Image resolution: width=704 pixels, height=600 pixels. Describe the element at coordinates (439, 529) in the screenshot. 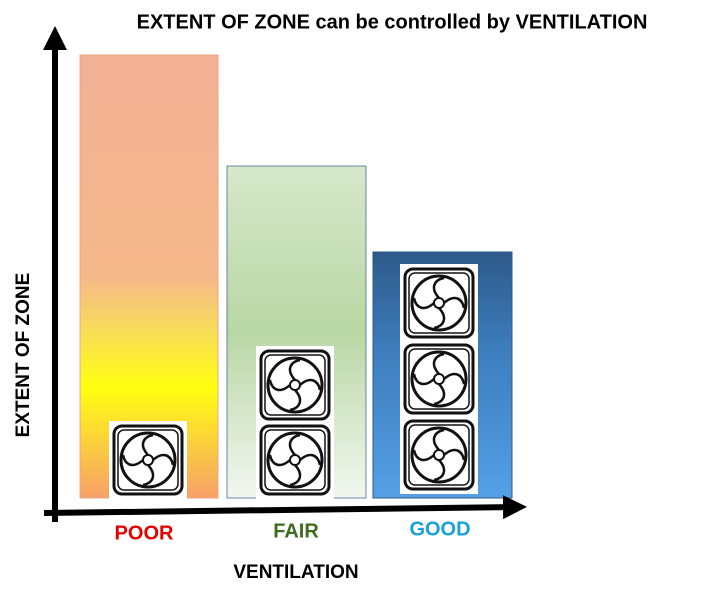

I see `category-label: GOOD` at that location.